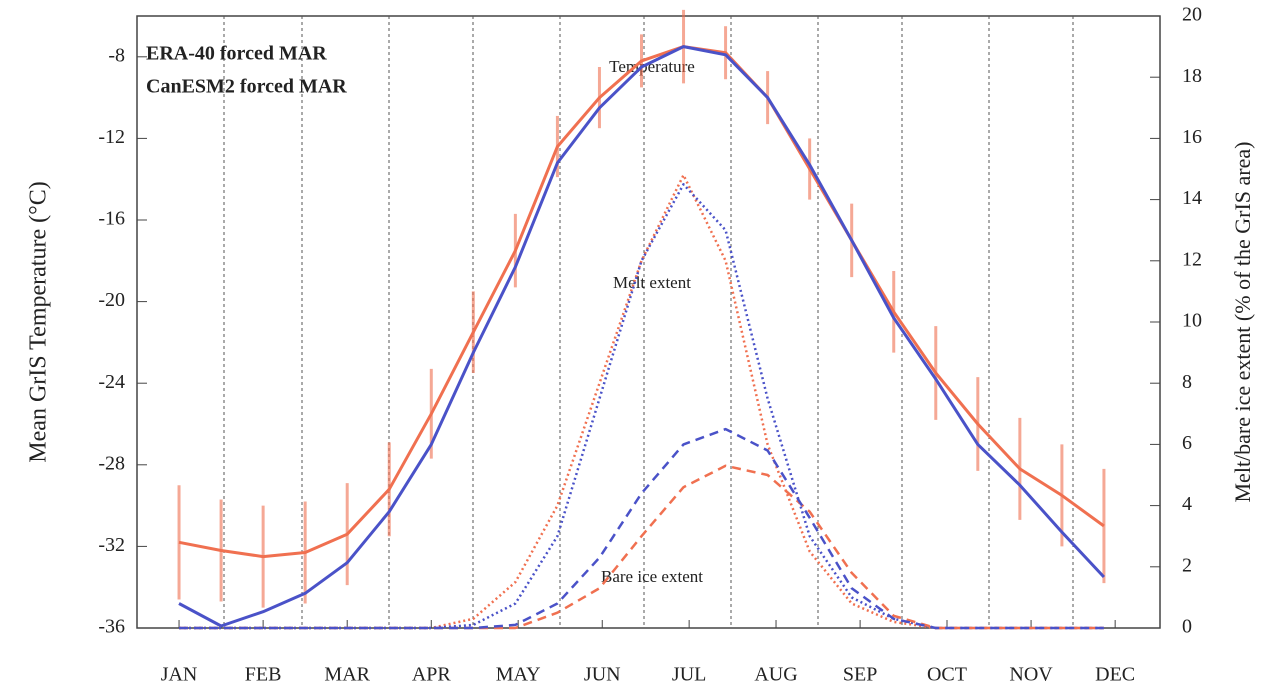 The image size is (1268, 688). What do you see at coordinates (947, 675) in the screenshot?
I see `x-tick-label: OCT` at bounding box center [947, 675].